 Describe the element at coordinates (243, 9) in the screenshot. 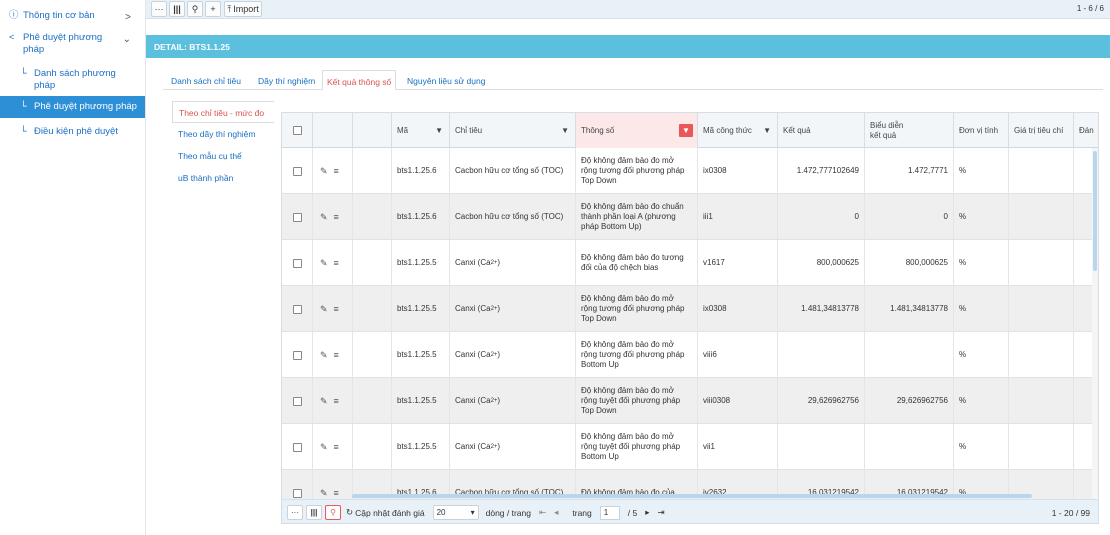

I see `import-button: ⤒ Import` at that location.